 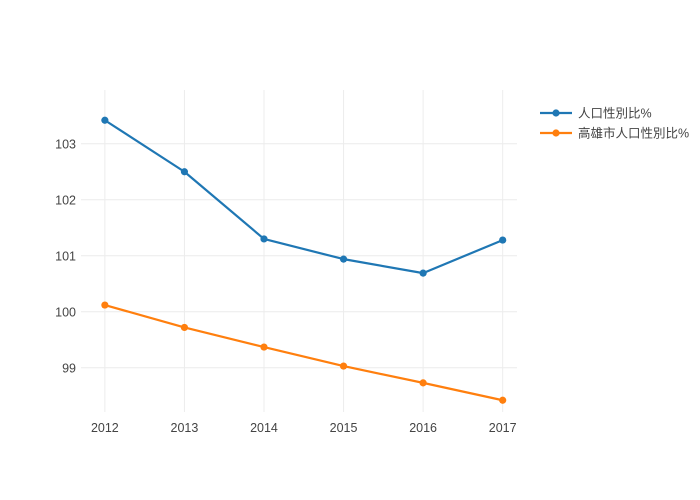 I want to click on legend-item: 高雄市人口性別比%, so click(x=614, y=133).